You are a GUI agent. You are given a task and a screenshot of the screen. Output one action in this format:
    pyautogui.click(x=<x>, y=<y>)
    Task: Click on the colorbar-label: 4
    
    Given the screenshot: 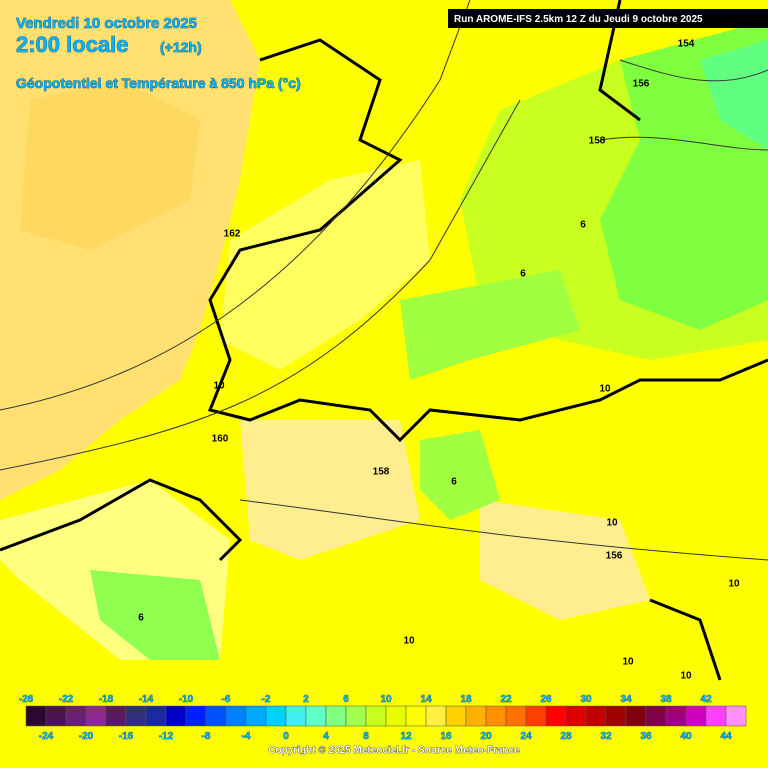 What is the action you would take?
    pyautogui.click(x=326, y=736)
    